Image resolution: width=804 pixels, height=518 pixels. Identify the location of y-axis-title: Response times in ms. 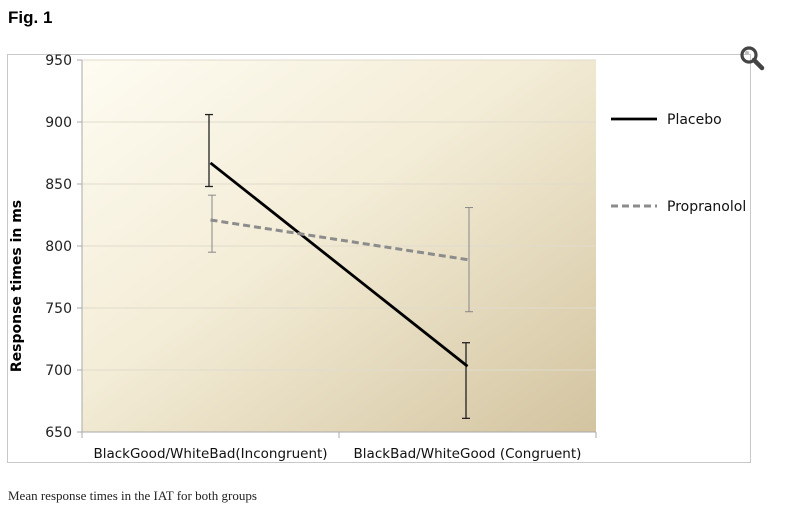
(17, 286).